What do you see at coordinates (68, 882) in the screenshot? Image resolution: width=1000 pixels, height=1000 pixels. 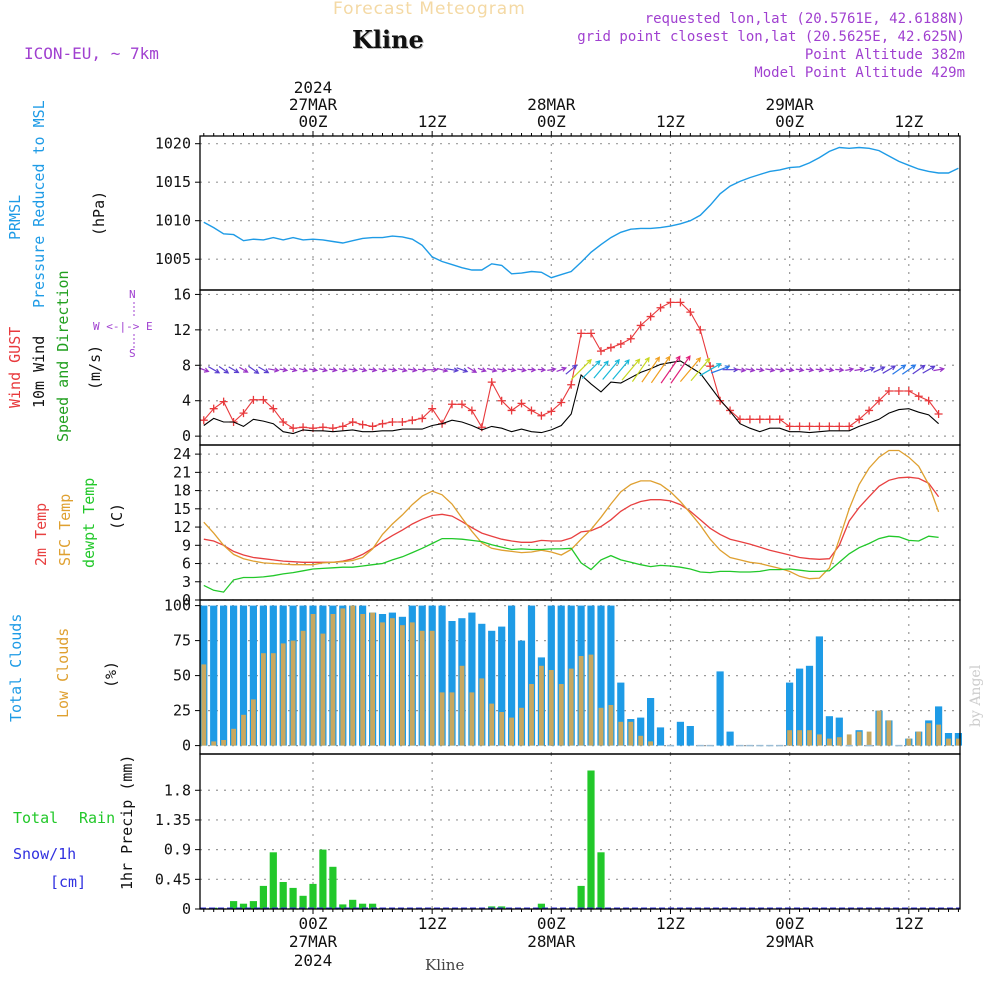 I see `precip-cm-label: [cm]` at bounding box center [68, 882].